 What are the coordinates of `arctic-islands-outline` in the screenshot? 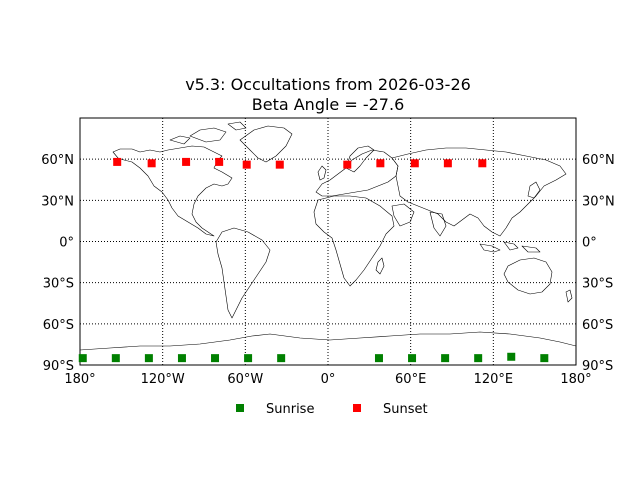 It's located at (208, 133).